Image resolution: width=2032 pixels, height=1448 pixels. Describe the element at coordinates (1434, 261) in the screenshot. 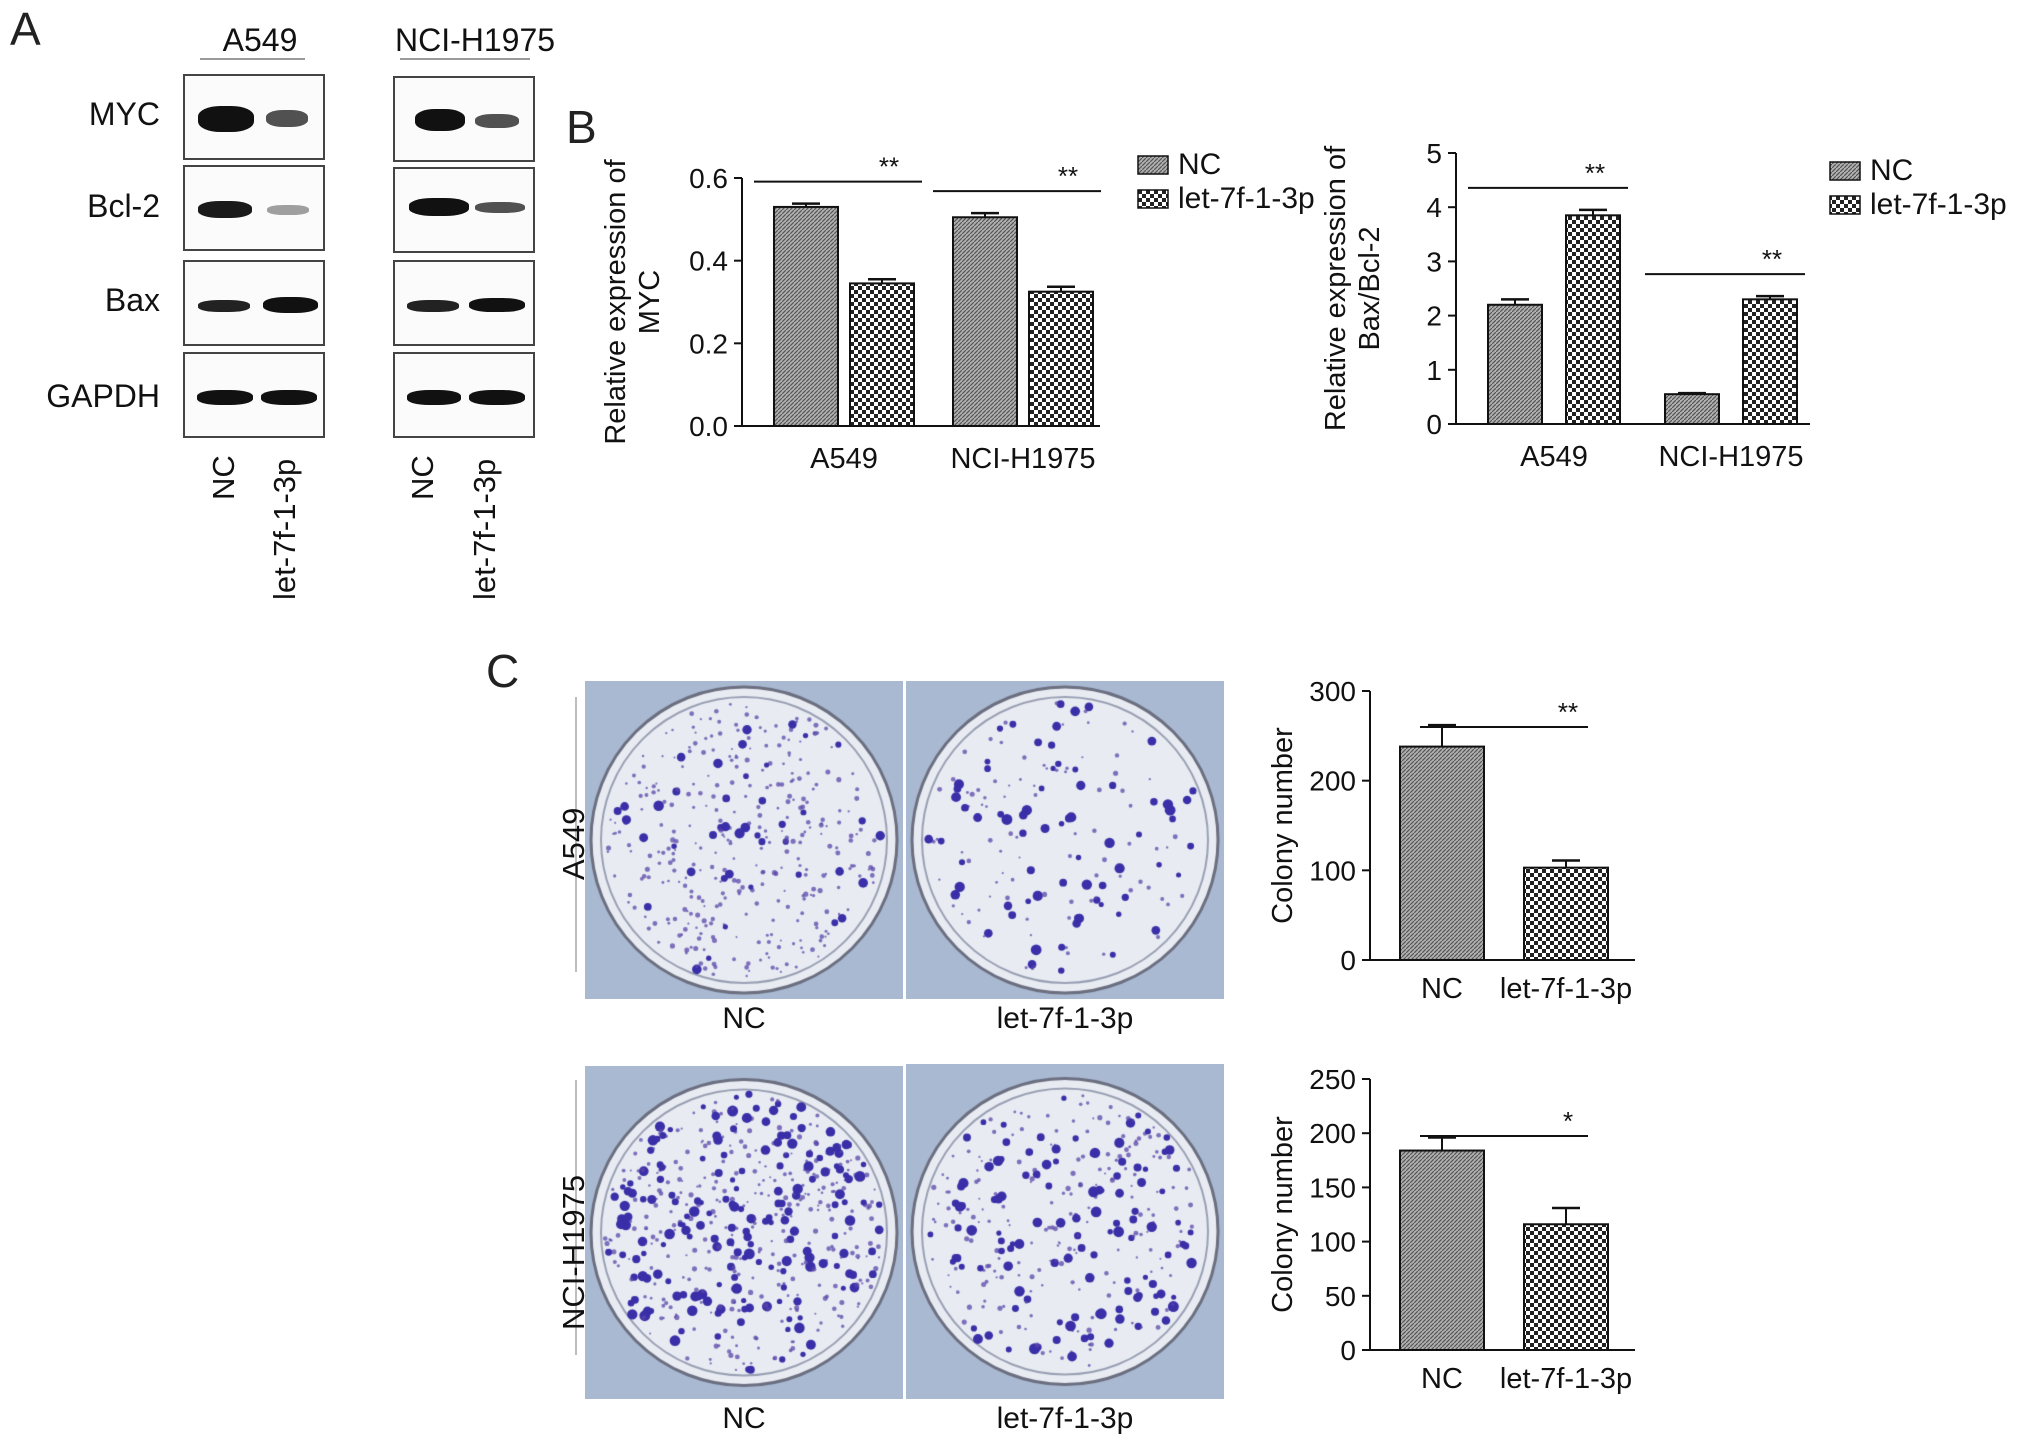

I see `y-tick-label: 3` at that location.